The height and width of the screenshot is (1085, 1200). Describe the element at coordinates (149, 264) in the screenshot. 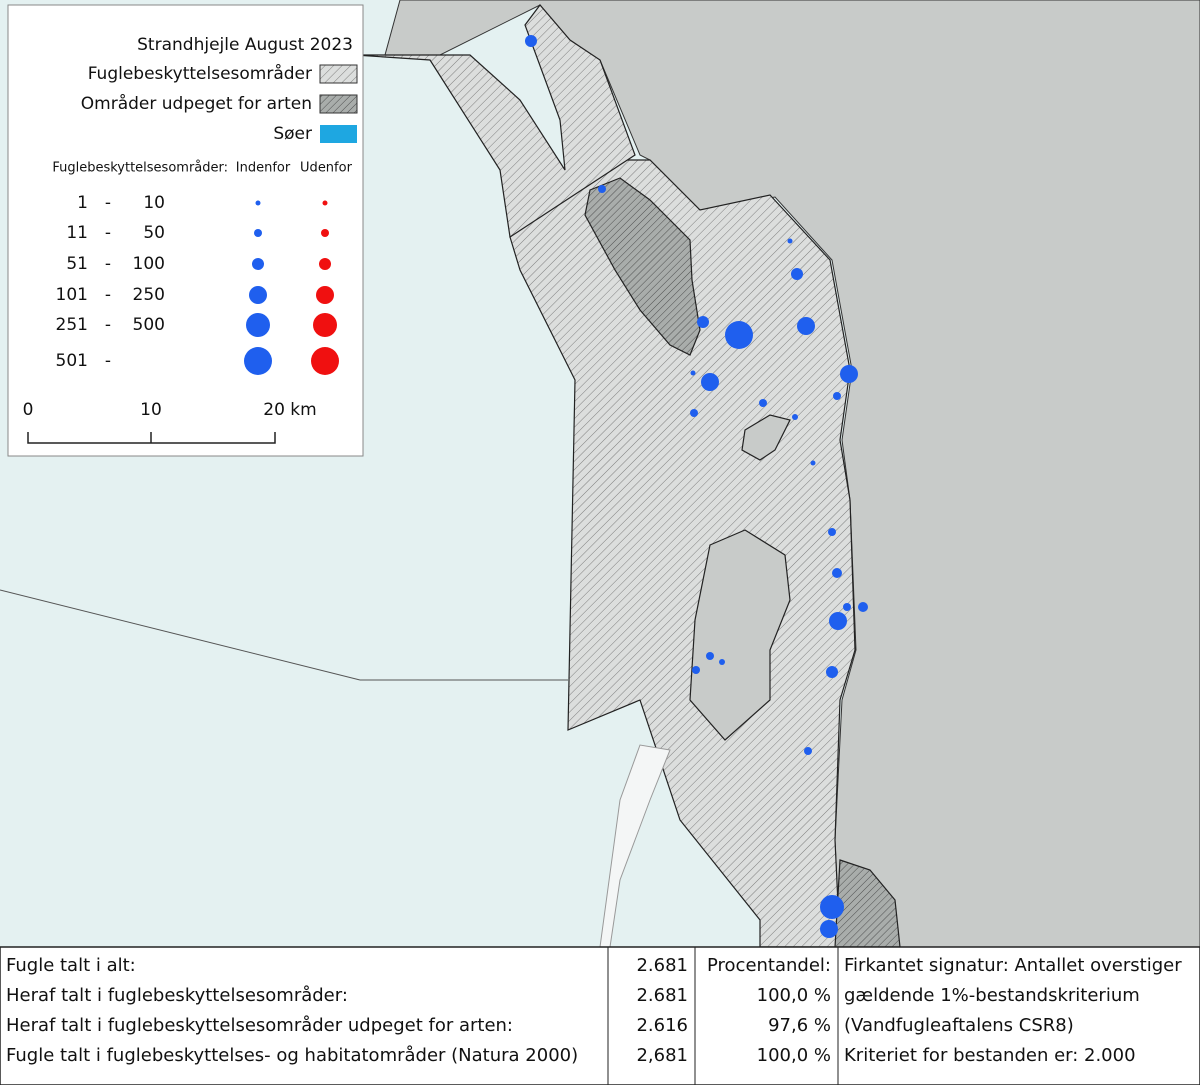

I see `class-to: 100` at that location.